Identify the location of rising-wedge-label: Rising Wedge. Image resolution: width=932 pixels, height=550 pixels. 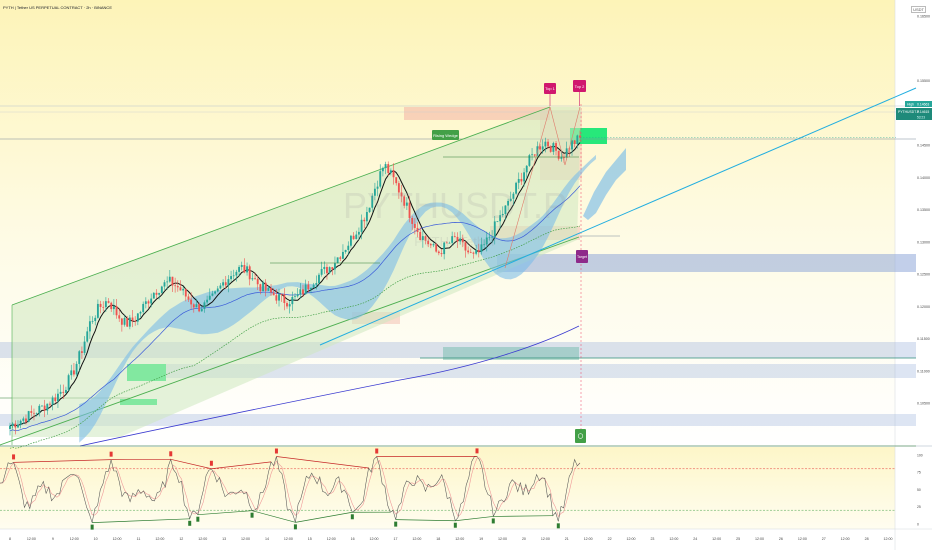
(446, 135).